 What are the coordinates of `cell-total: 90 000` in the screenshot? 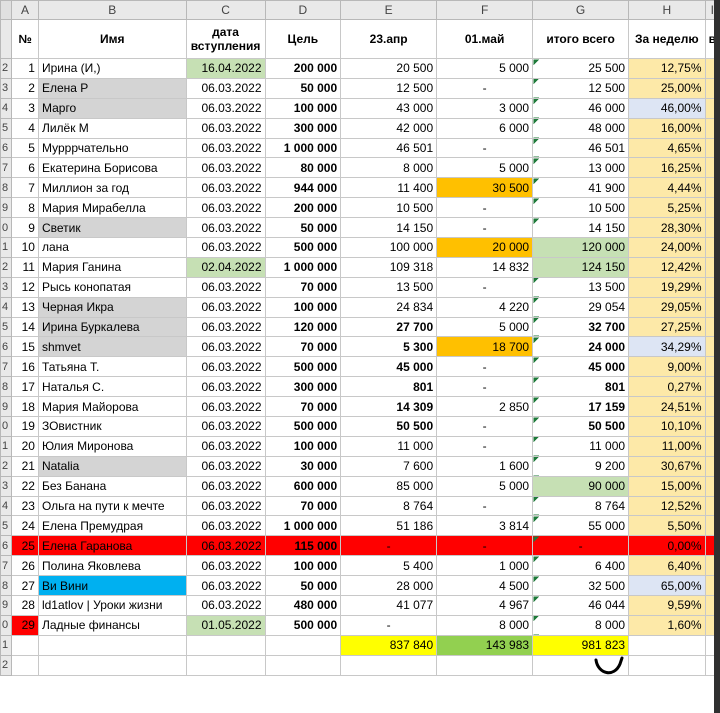 It's located at (581, 486).